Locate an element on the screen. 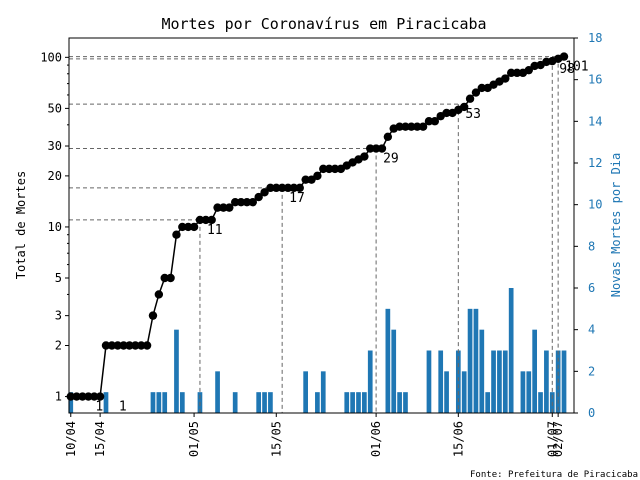  x-axis-tick-label: 01/06 is located at coordinates (376, 439).